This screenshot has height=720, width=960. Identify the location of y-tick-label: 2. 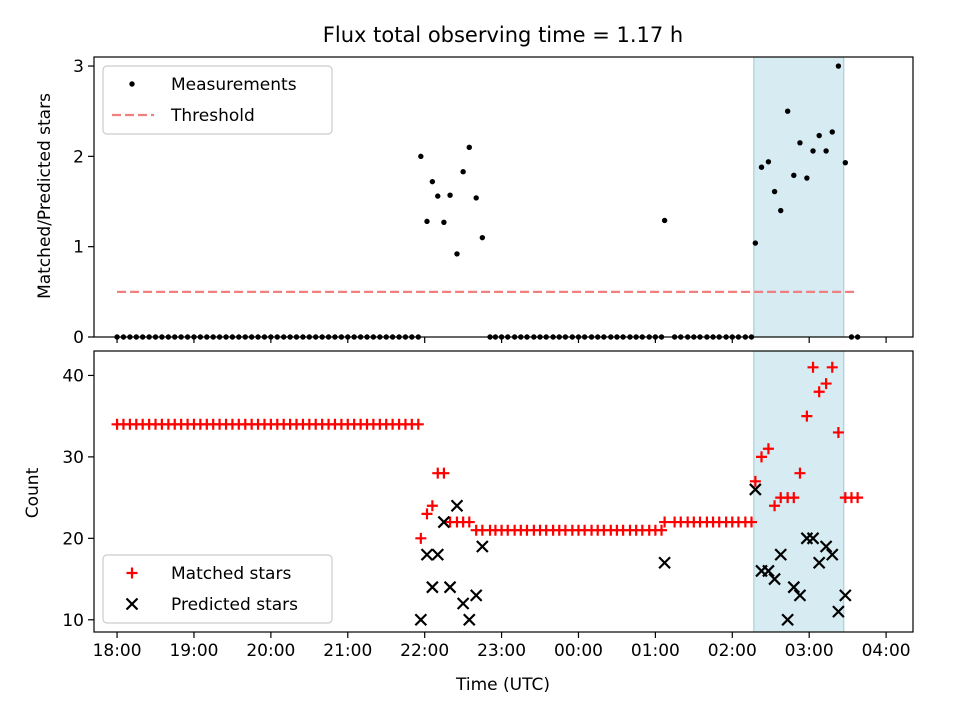
(78, 157).